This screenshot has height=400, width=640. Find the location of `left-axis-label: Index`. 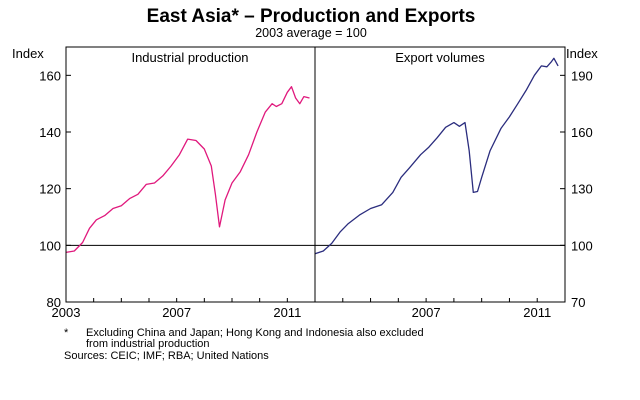

left-axis-label: Index is located at coordinates (28, 53).